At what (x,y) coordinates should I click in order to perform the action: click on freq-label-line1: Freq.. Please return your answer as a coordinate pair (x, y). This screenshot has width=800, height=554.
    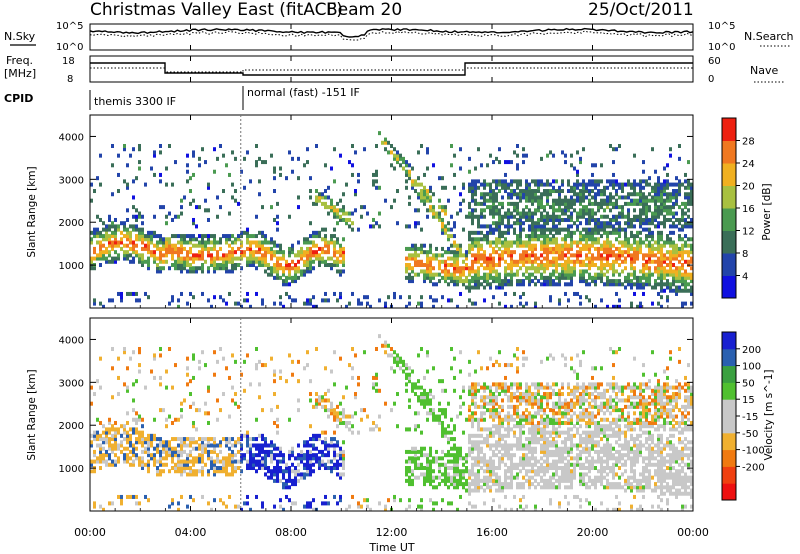
    Looking at the image, I should click on (19, 60).